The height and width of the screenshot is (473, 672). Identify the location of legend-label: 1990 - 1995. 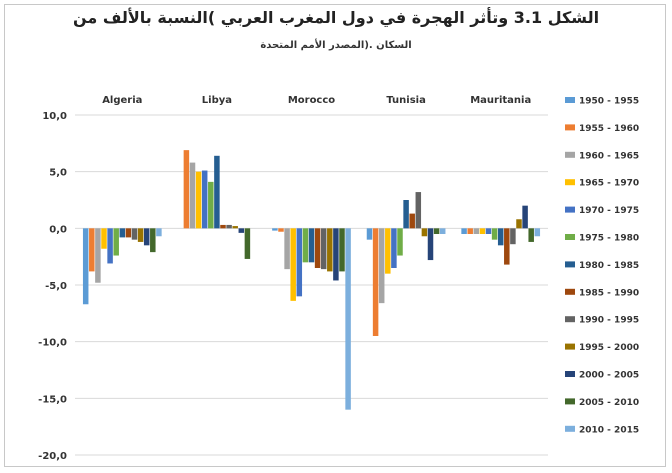
(609, 321).